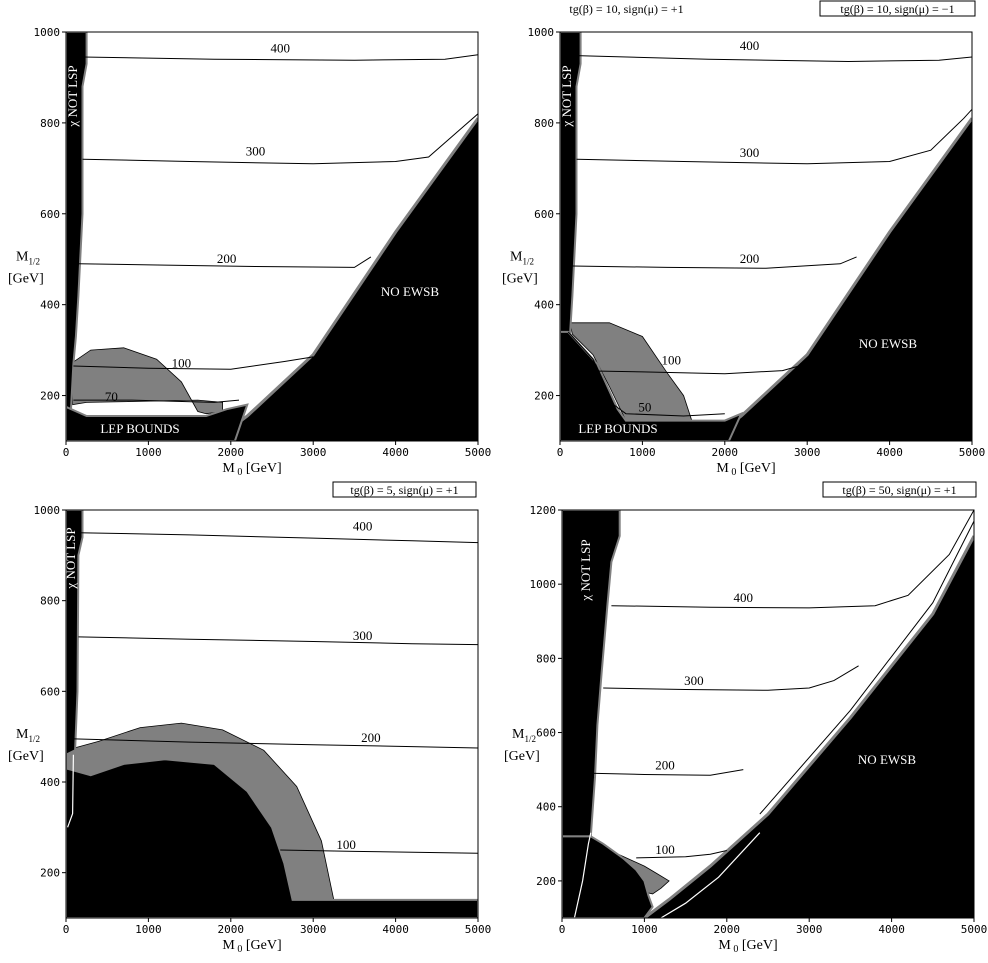 This screenshot has width=988, height=963. I want to click on no-ewsb-border, so click(808, 726).